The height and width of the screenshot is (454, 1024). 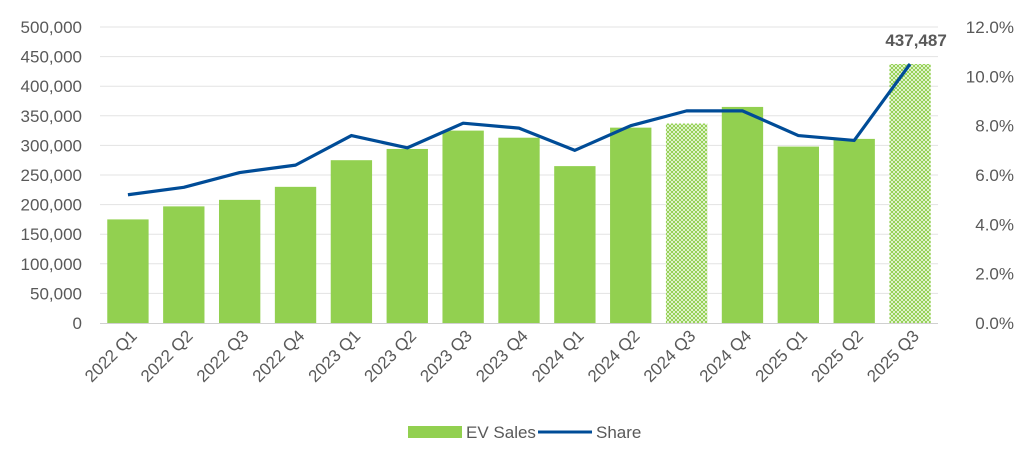 I want to click on x-tick-label: 2025 Q3, so click(x=893, y=356).